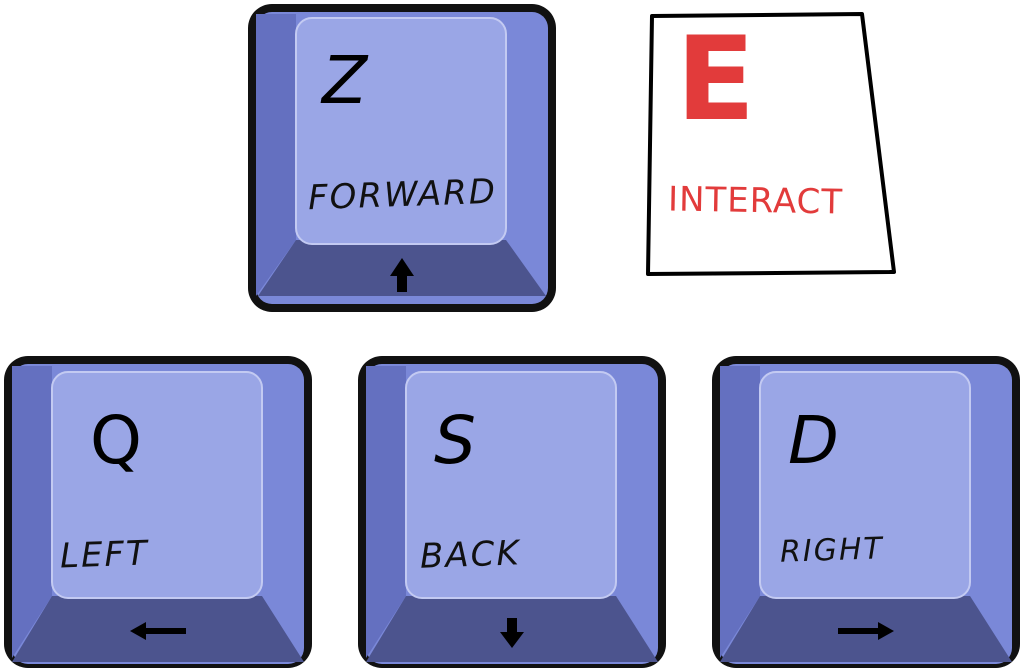 The height and width of the screenshot is (672, 1024). What do you see at coordinates (866, 631) in the screenshot?
I see `arrow-right-icon` at bounding box center [866, 631].